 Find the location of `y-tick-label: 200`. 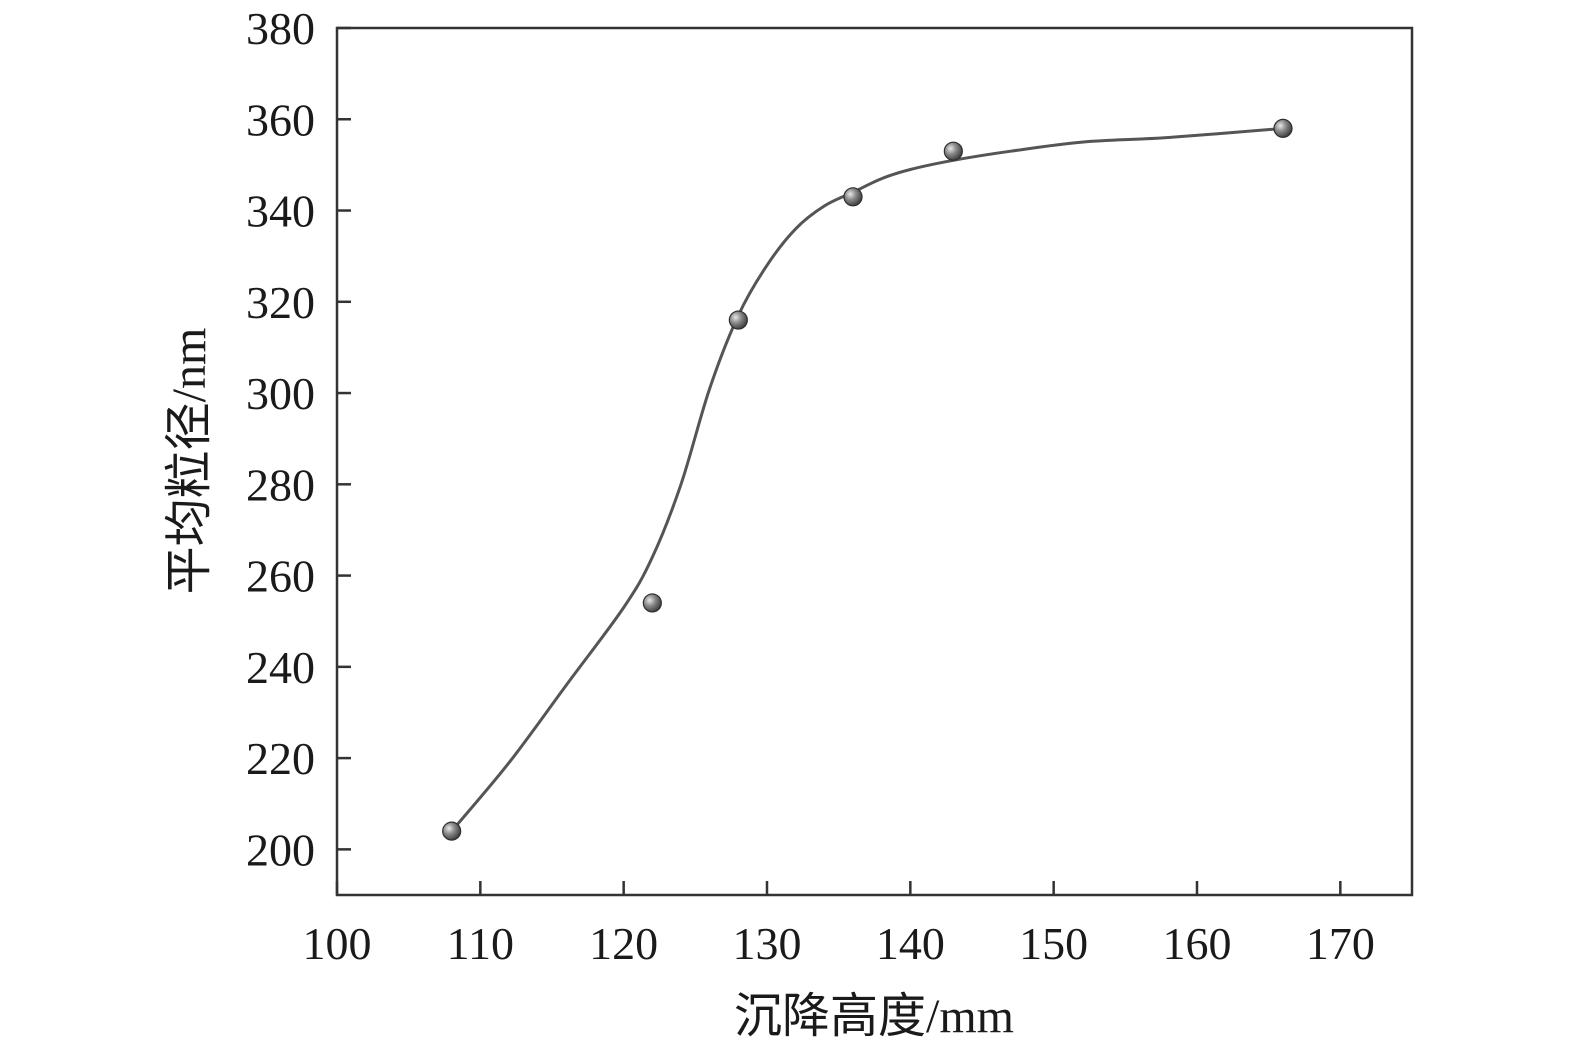

y-tick-label: 200 is located at coordinates (280, 849).